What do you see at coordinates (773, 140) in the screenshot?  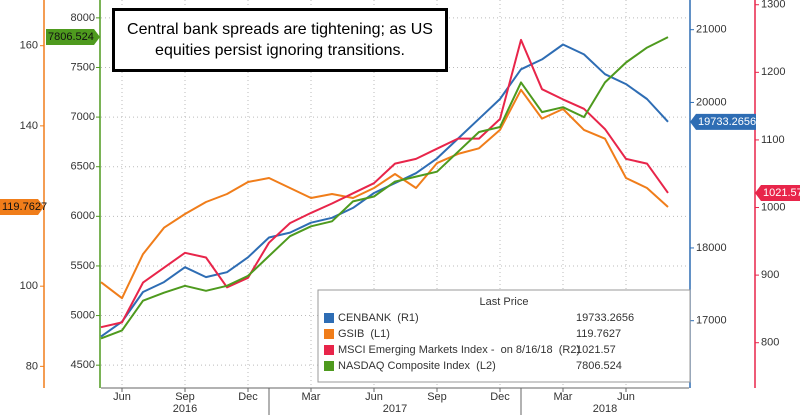 I see `y-tick-label: 1100` at bounding box center [773, 140].